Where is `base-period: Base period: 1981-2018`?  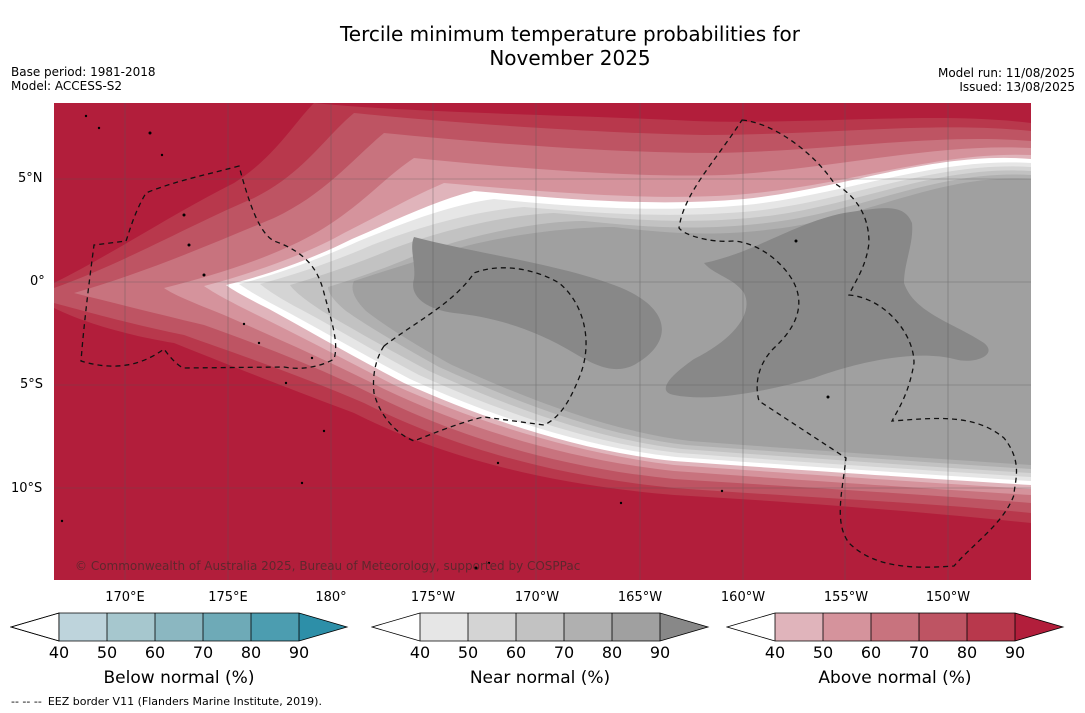 base-period: Base period: 1981-2018 is located at coordinates (83, 72).